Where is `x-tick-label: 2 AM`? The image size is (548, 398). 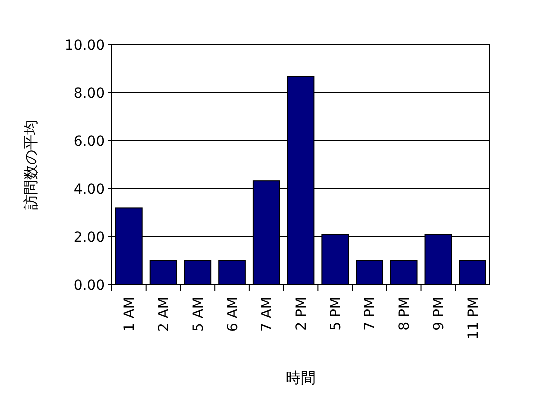 x-tick-label: 2 AM is located at coordinates (164, 314).